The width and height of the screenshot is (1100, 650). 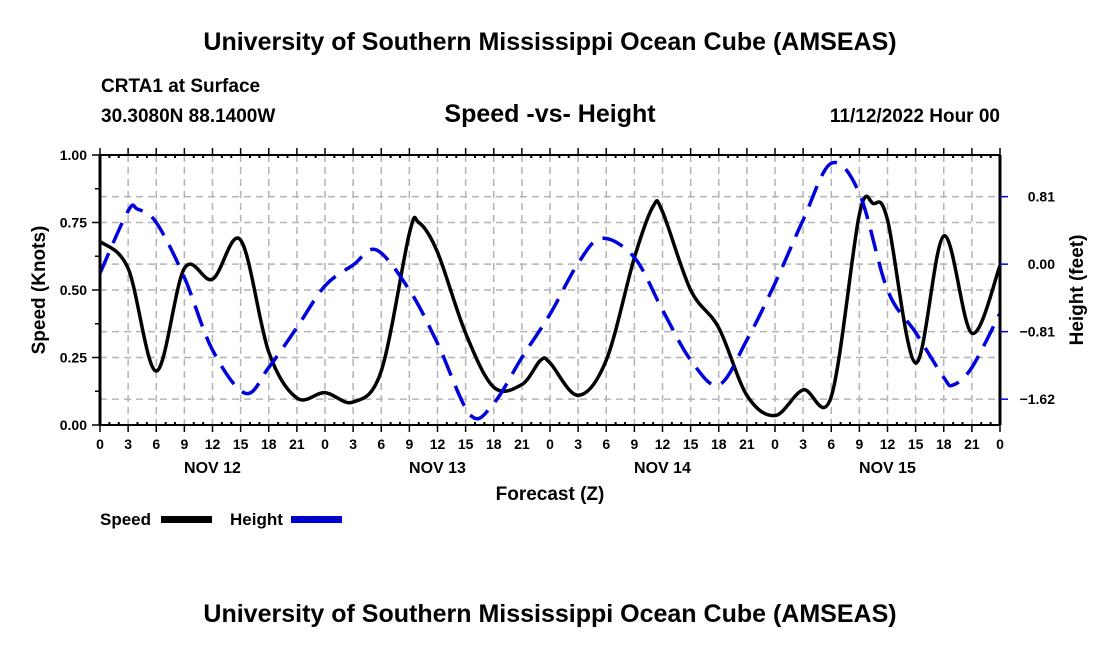 I want to click on date-label: NOV 12, so click(x=212, y=468).